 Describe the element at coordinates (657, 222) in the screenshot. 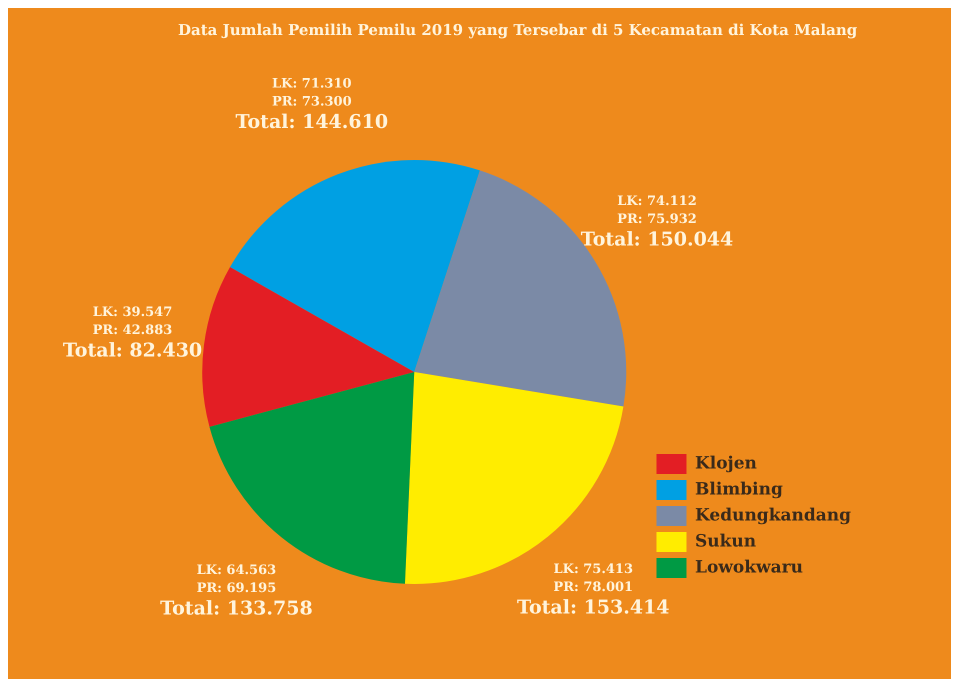

I see `data-label: LK: 74.112 PR: 75.932 Total: 150.044` at that location.